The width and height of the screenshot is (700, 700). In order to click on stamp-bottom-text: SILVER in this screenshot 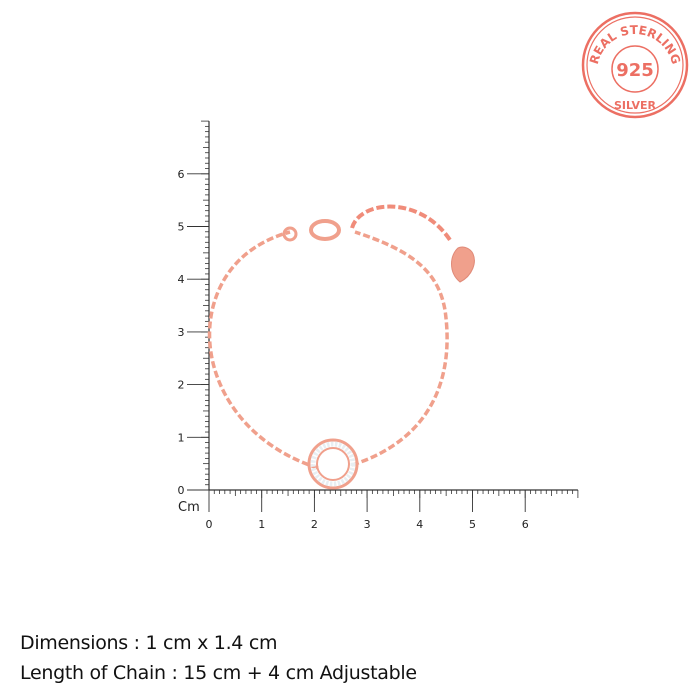, I will do `click(635, 105)`.